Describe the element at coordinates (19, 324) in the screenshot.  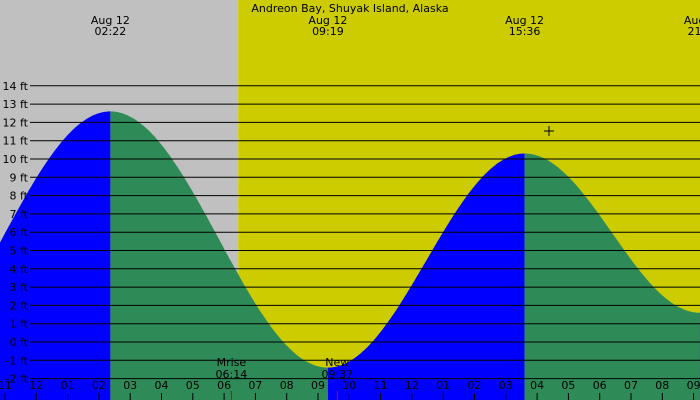
I see `y-axis-label: 1 ft` at that location.